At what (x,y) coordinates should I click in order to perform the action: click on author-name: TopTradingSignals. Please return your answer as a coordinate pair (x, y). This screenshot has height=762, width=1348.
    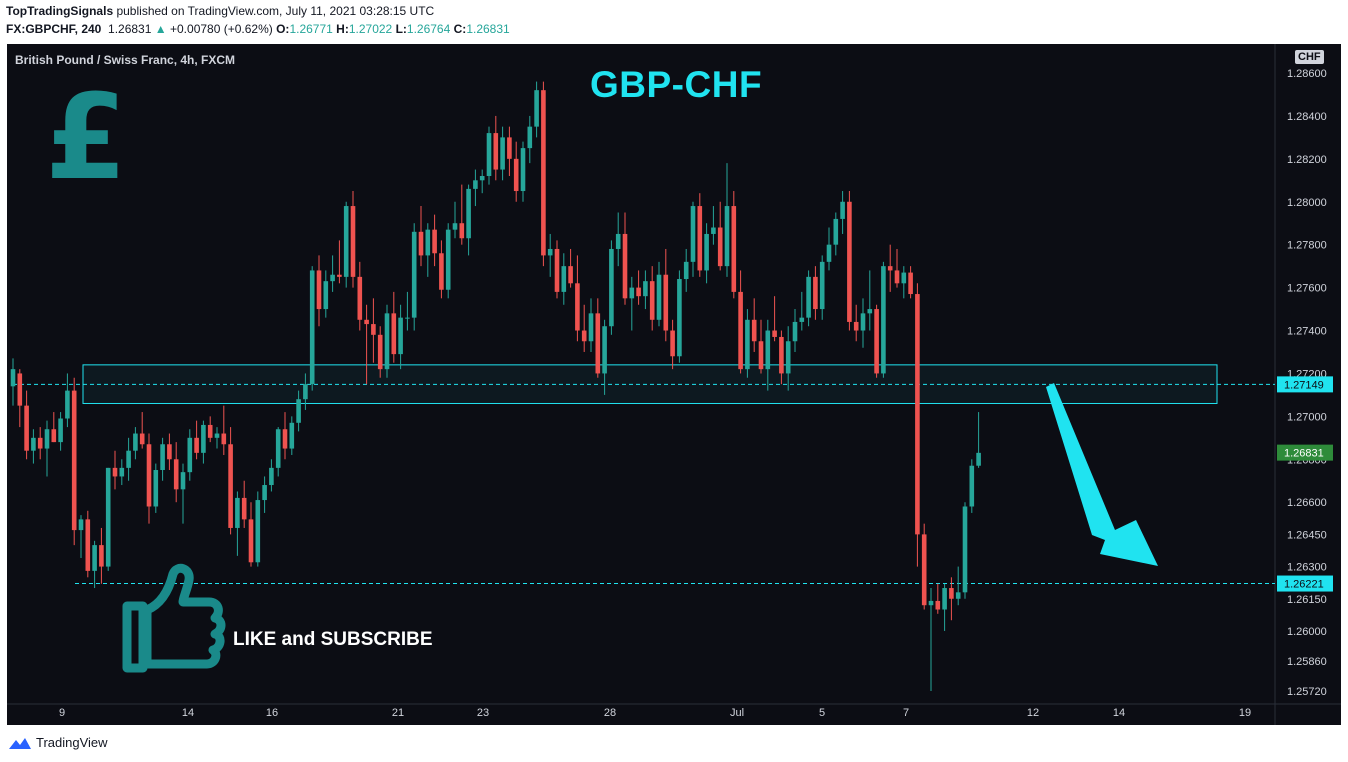
    Looking at the image, I should click on (60, 11).